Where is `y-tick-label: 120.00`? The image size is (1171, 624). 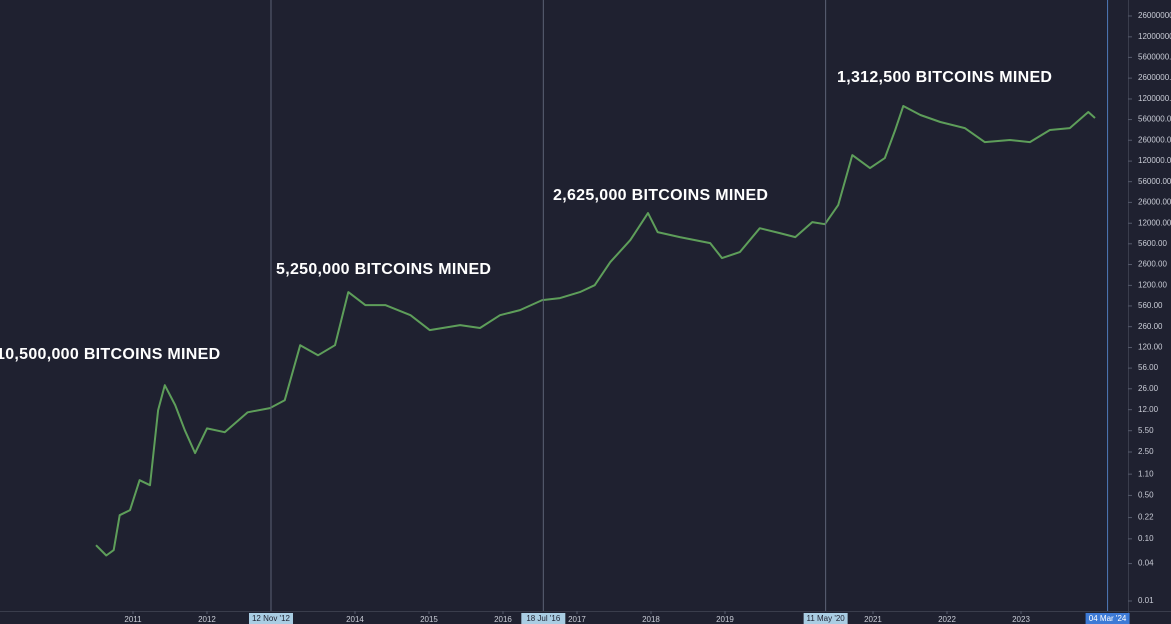
y-tick-label: 120.00 is located at coordinates (1150, 347).